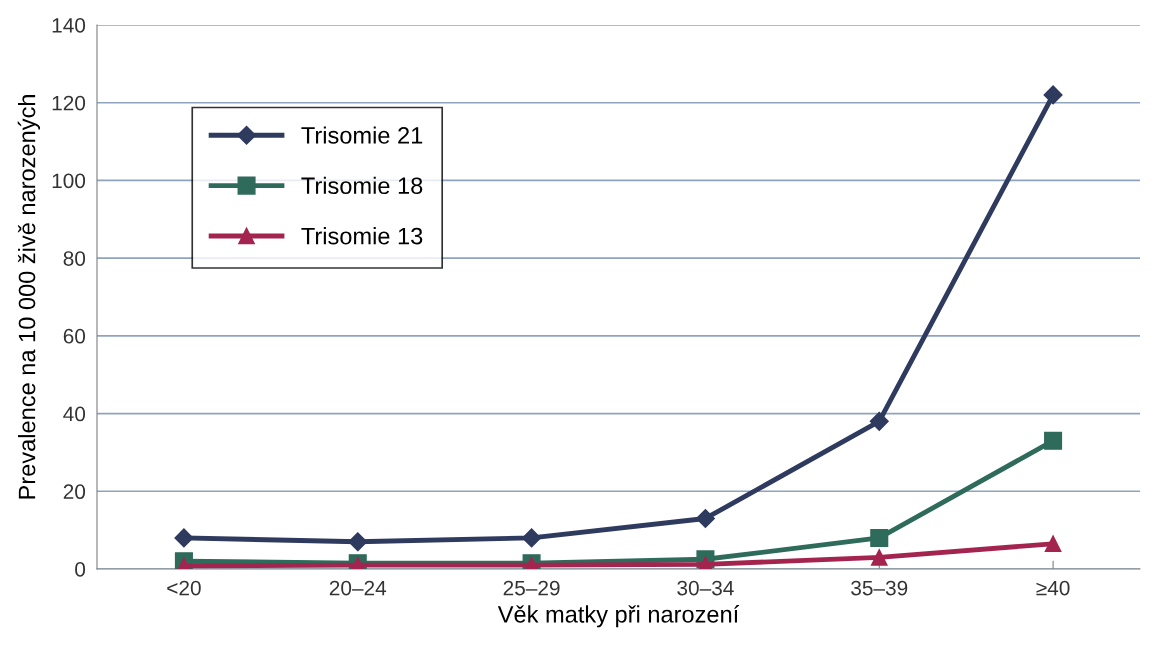 This screenshot has height=655, width=1165. What do you see at coordinates (184, 588) in the screenshot?
I see `x-tick-label: <20` at bounding box center [184, 588].